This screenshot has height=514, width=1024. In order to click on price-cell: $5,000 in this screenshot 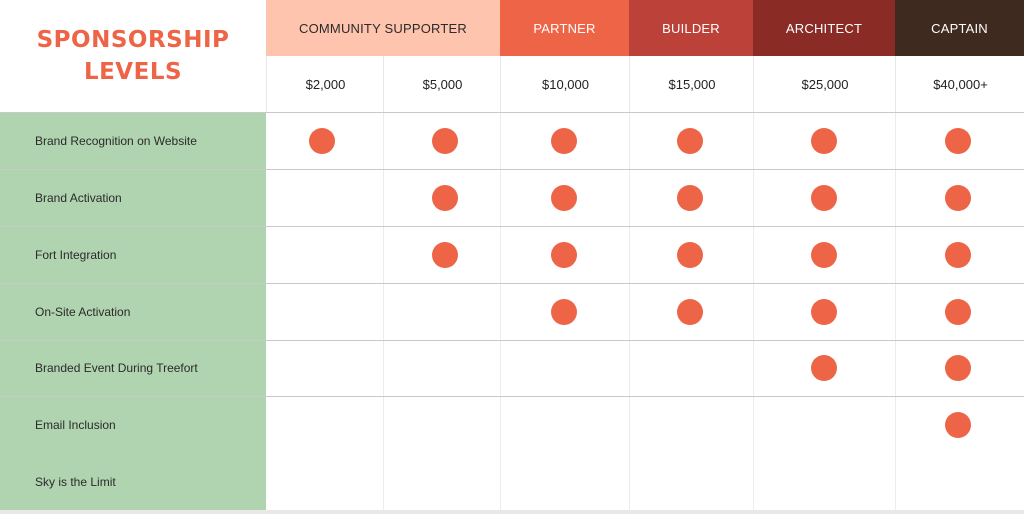, I will do `click(442, 84)`.